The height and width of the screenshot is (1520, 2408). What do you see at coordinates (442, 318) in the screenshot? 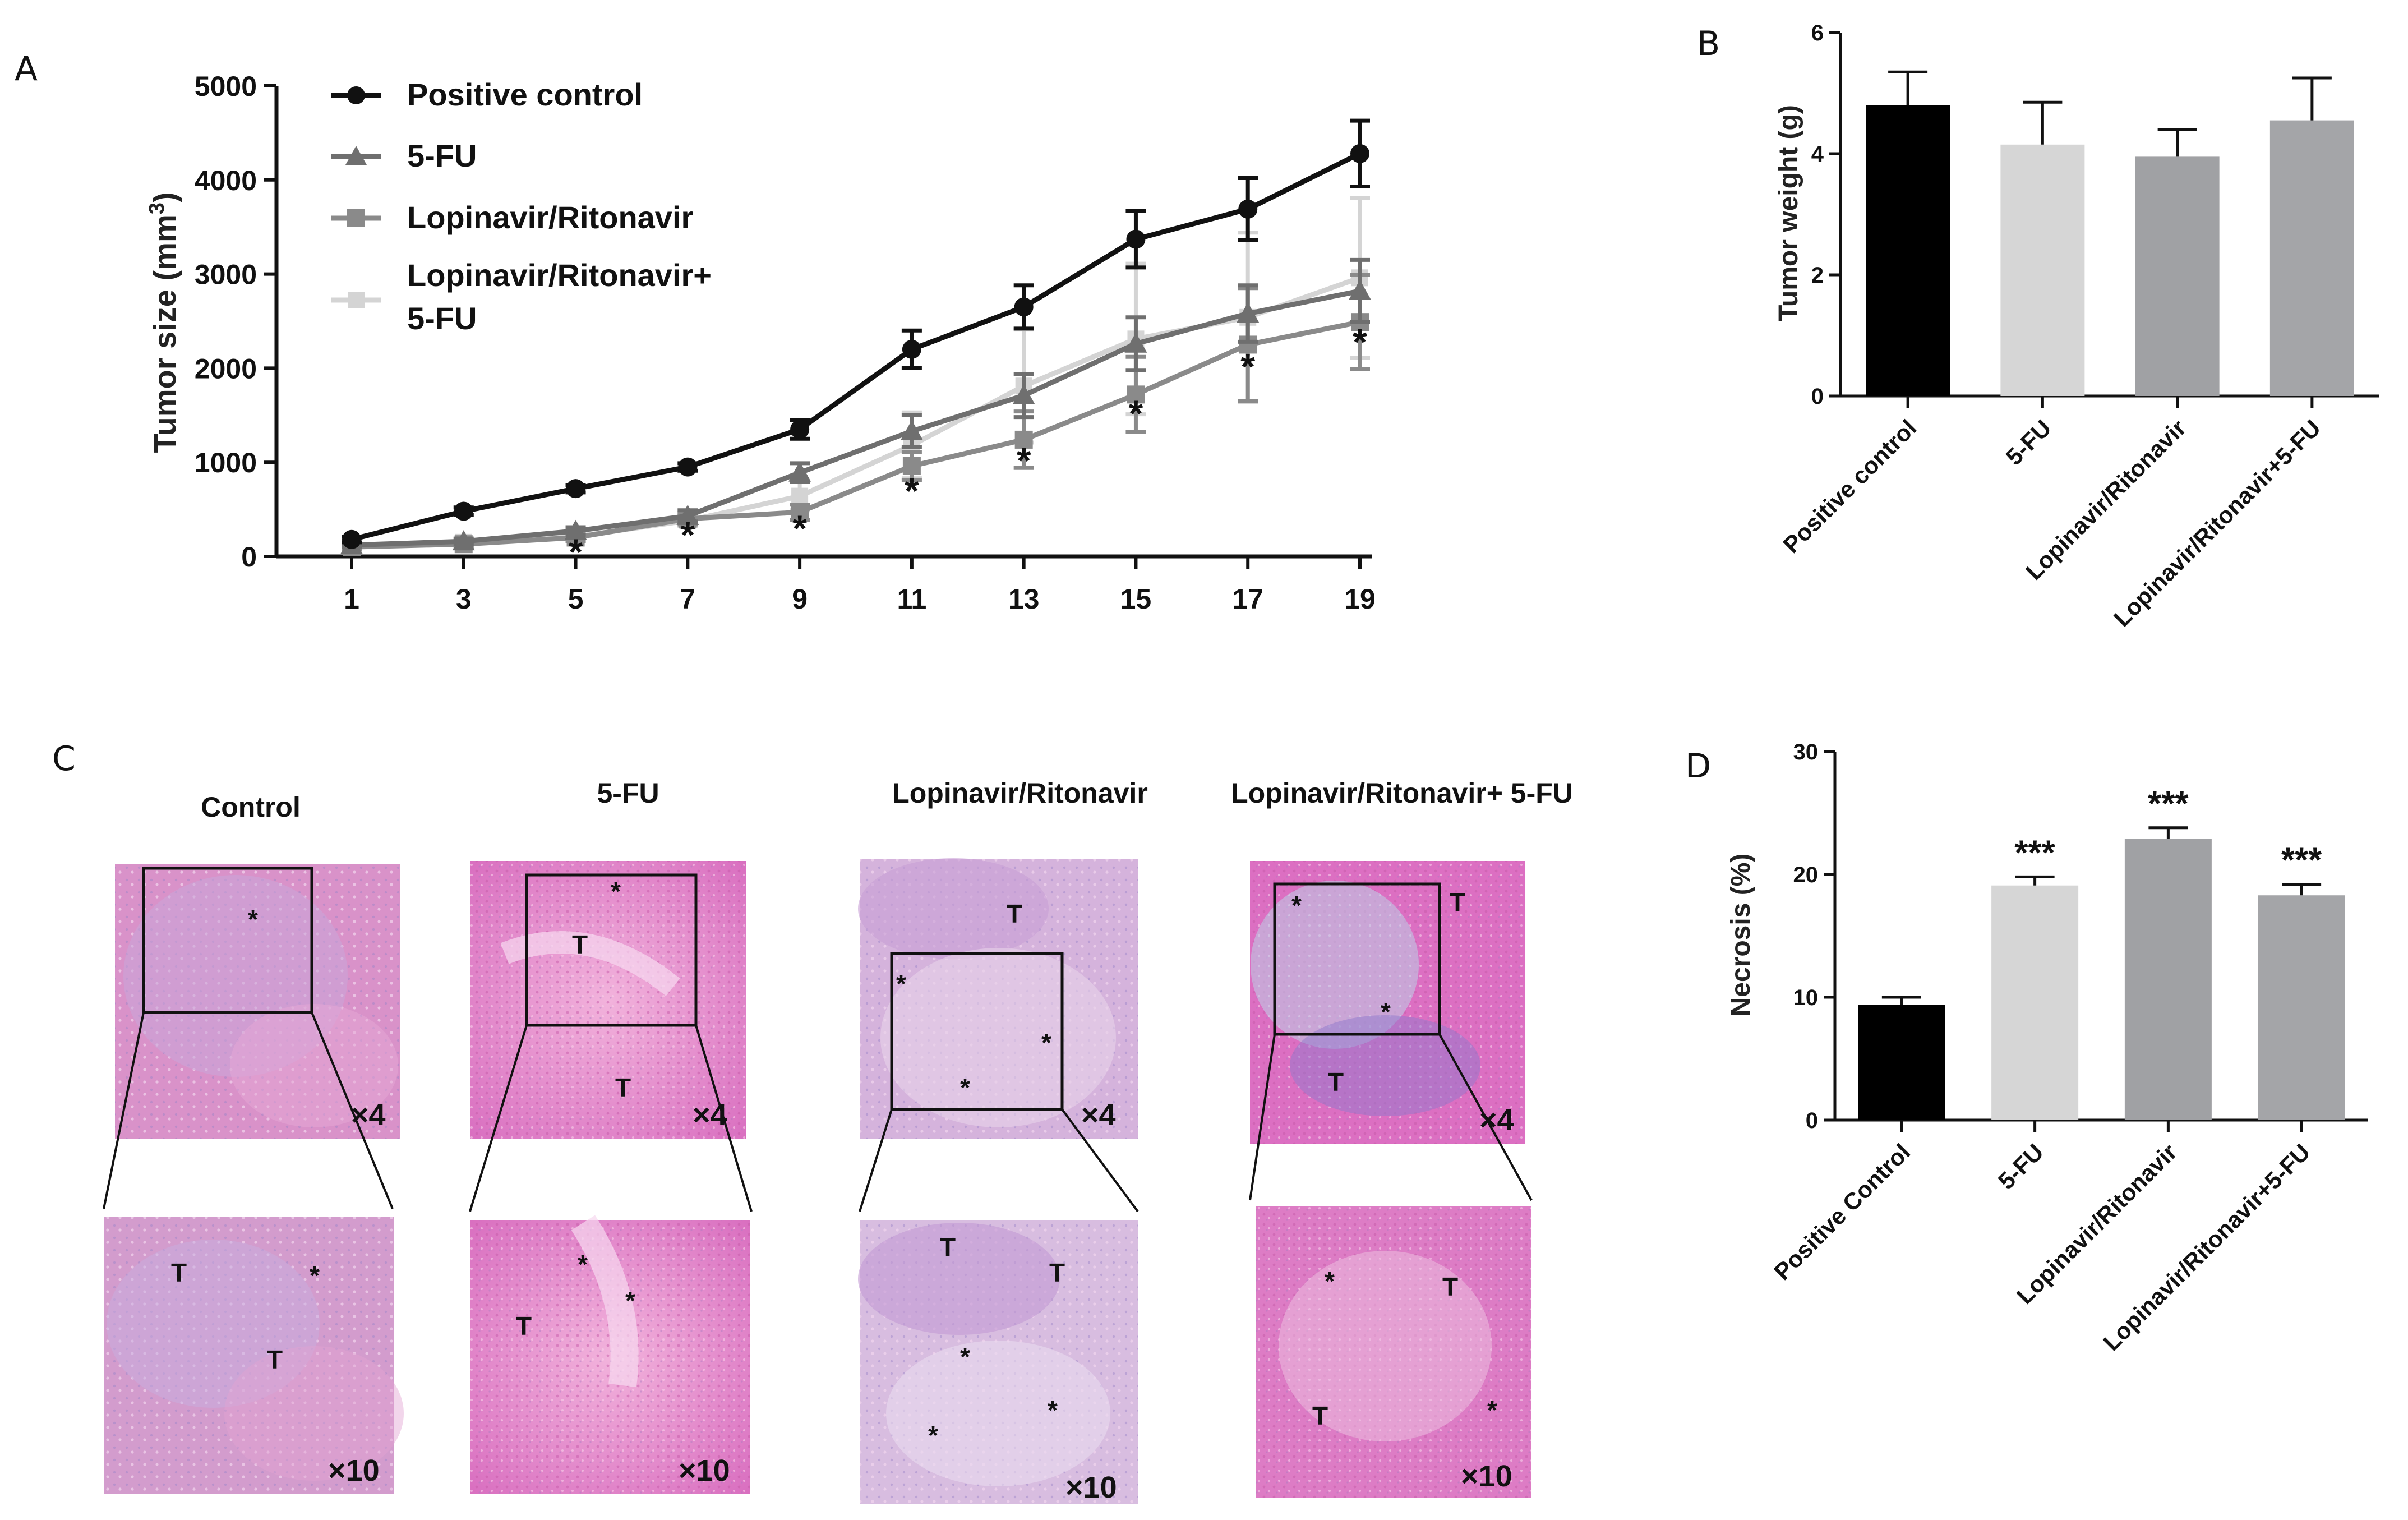
I see `legend-label-combo-line2: 5-FU` at bounding box center [442, 318].